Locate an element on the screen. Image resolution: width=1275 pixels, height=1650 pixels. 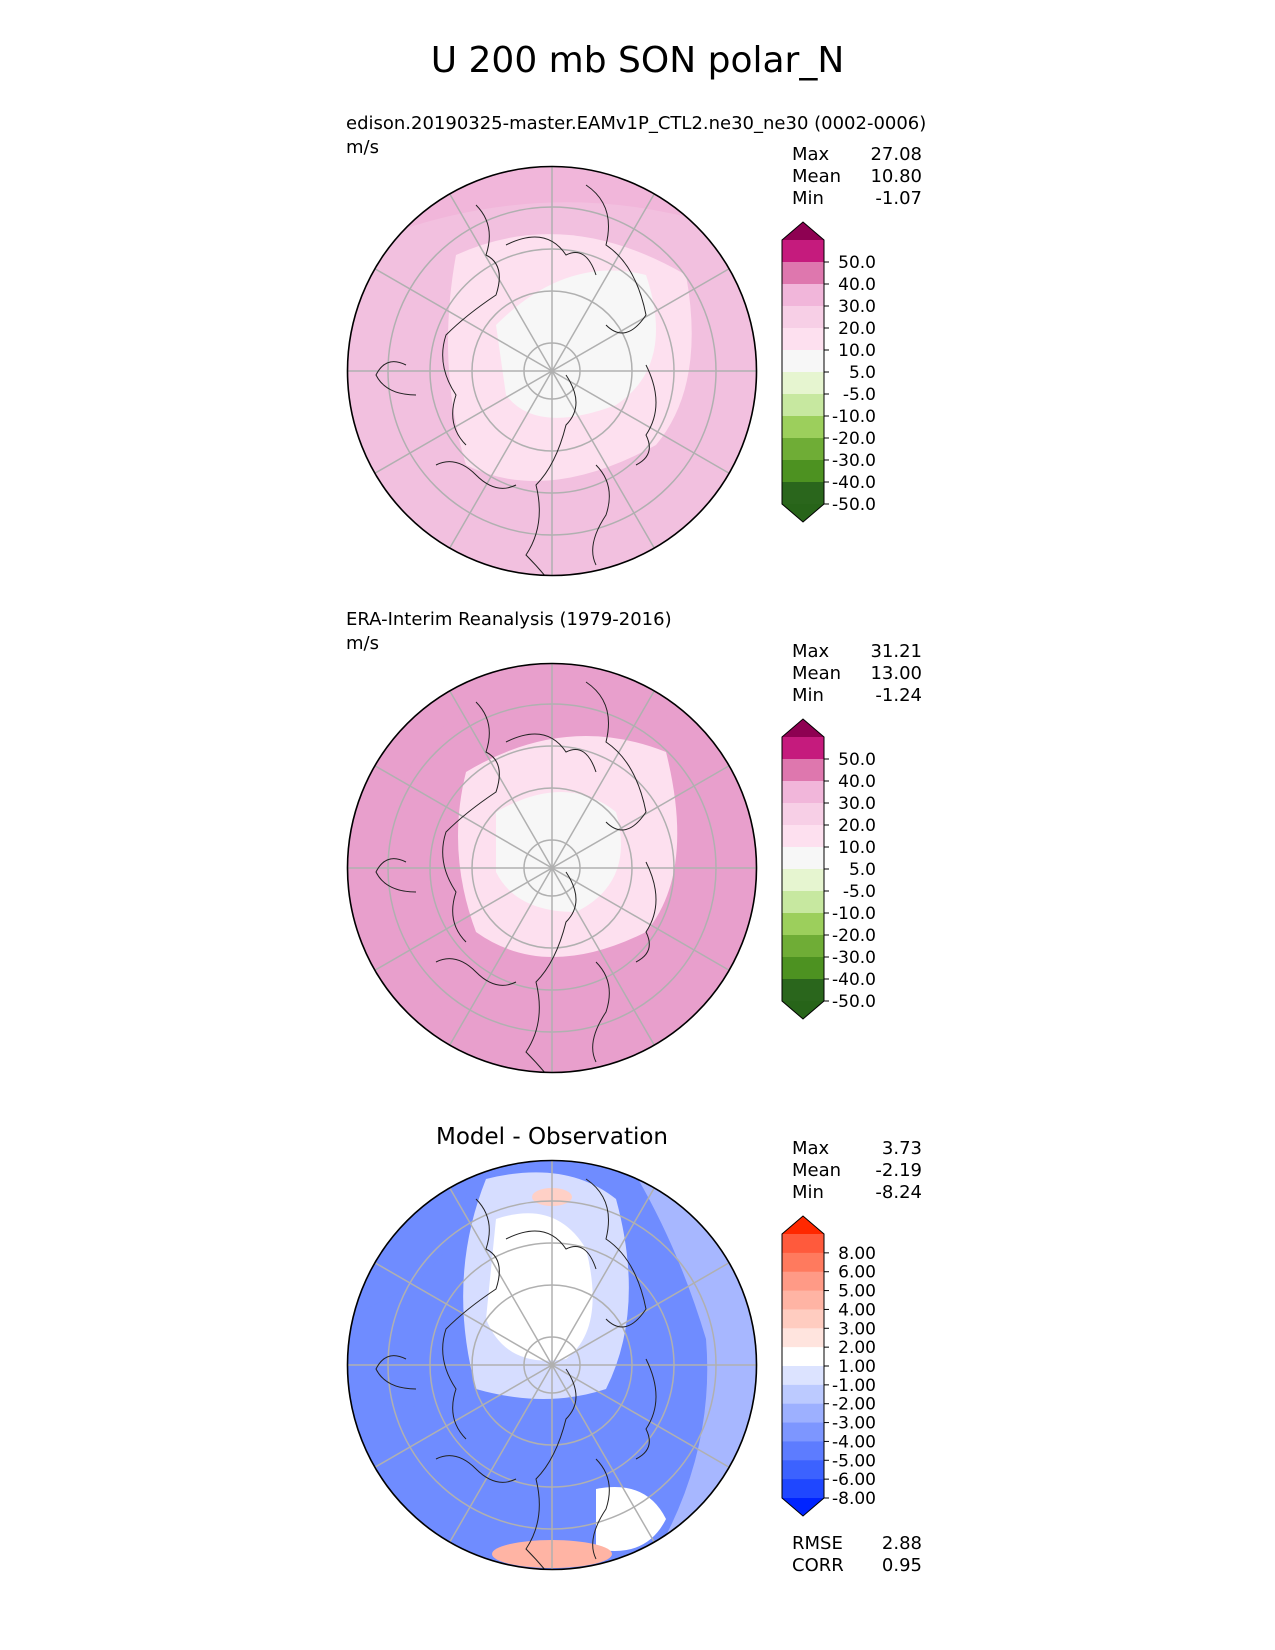
colorbar-tick-label: 8.00 is located at coordinates (857, 1254).